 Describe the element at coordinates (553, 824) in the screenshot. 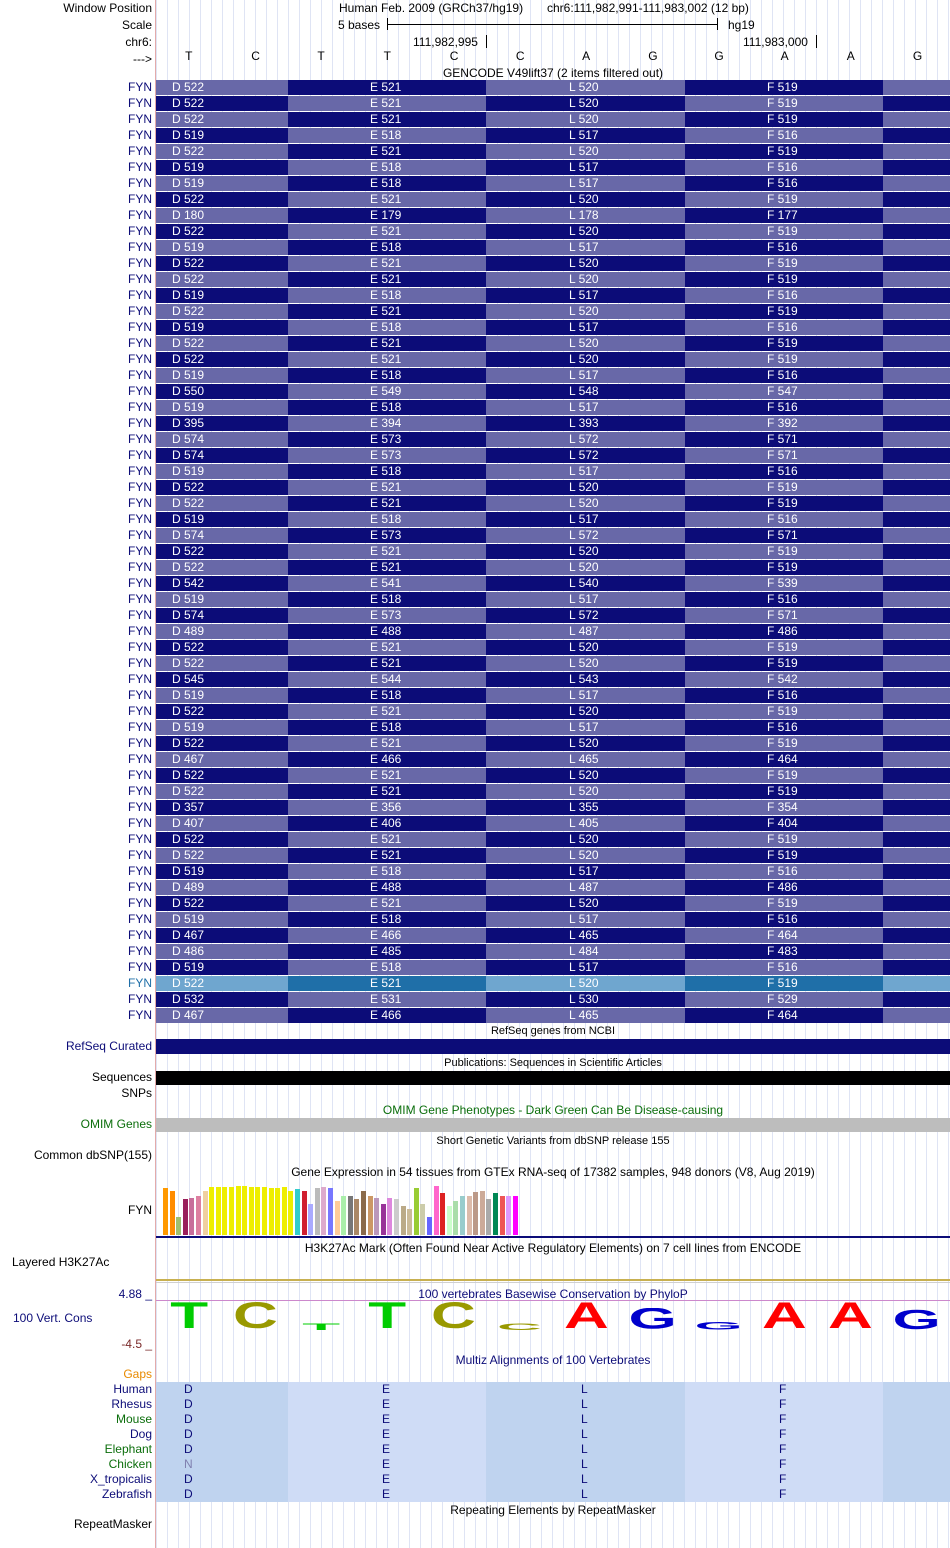

I see `gencode-transcript-row: D 407 E 406 L 405 F 404` at that location.